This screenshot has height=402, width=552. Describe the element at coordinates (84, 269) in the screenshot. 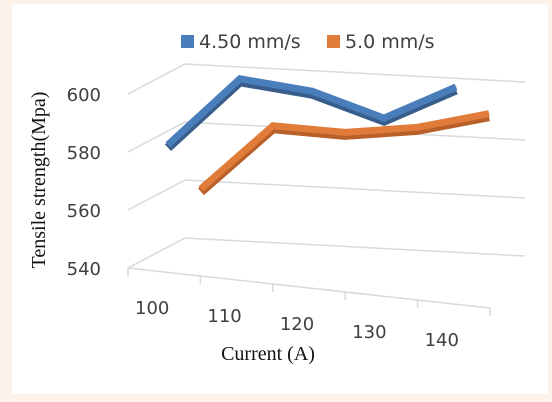

I see `y-tick-label: 540` at that location.